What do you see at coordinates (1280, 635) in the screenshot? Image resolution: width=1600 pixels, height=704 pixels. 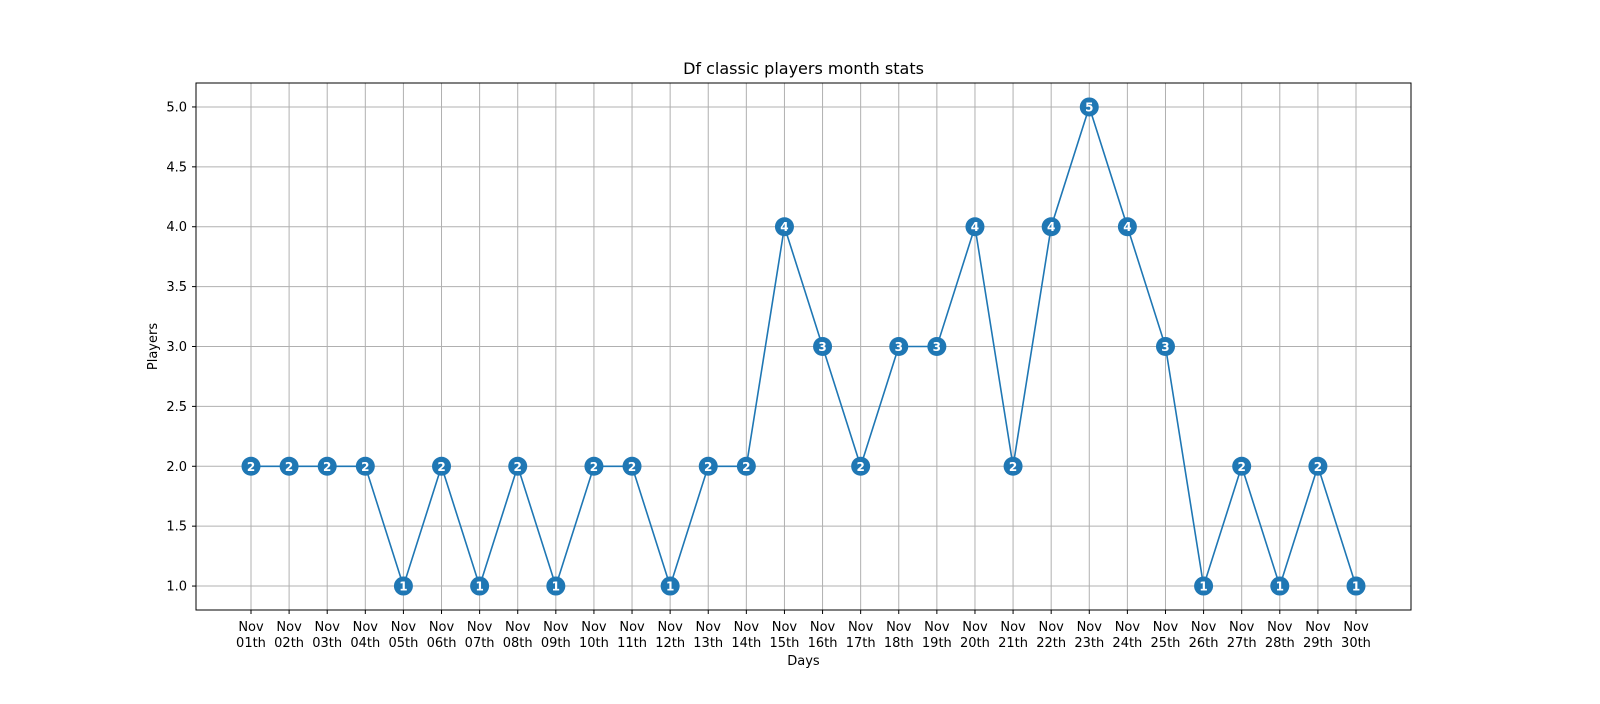 I see `x-tick-label: Nov 28th` at bounding box center [1280, 635].